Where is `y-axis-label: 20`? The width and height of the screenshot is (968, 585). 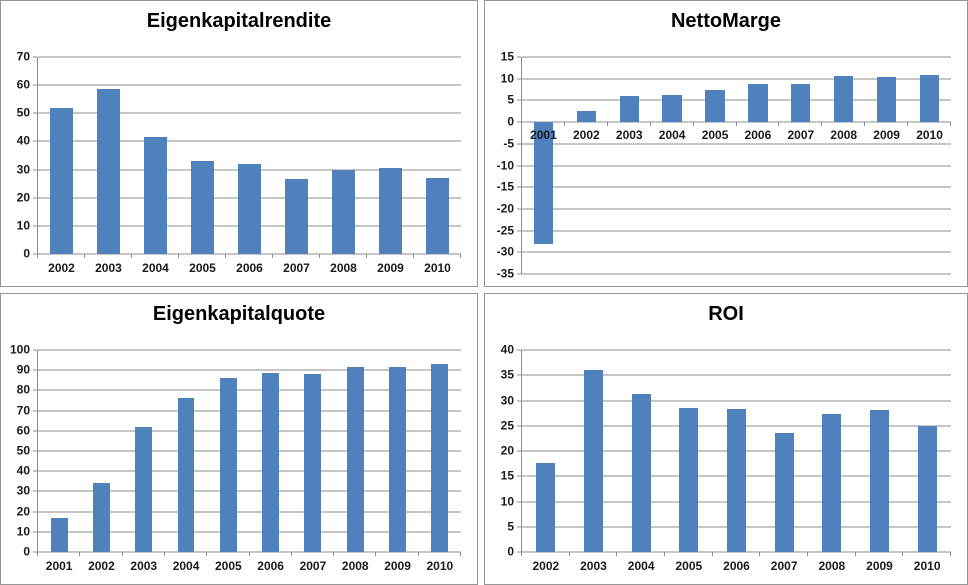 y-axis-label: 20 is located at coordinates (23, 197).